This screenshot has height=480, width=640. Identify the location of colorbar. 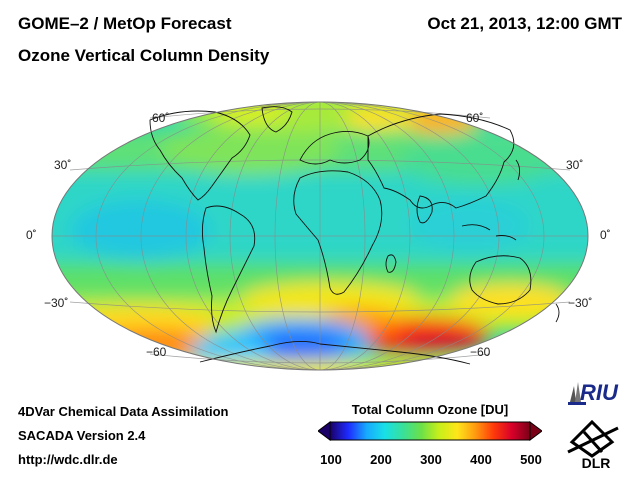
(430, 431).